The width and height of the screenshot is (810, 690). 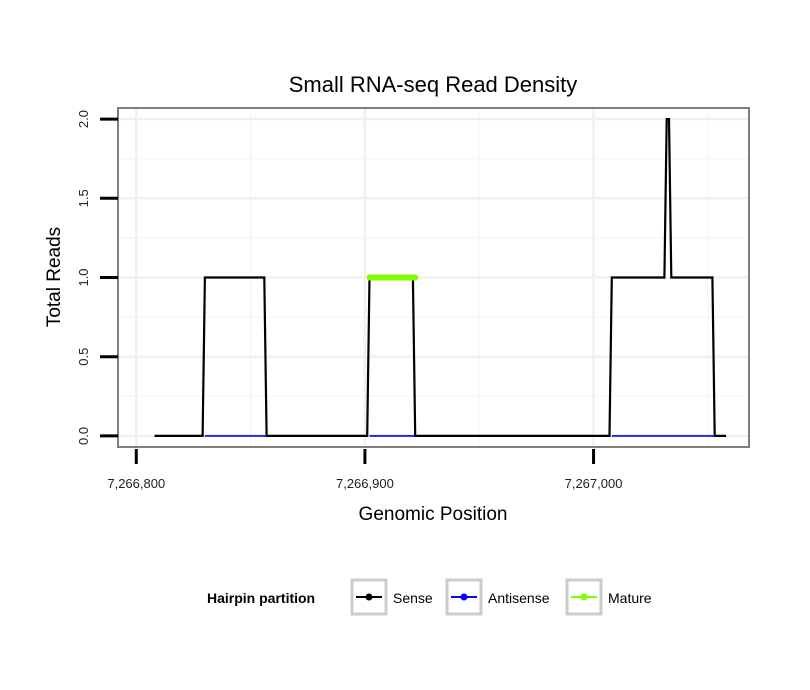 What do you see at coordinates (413, 598) in the screenshot?
I see `legend-label-sense: Sense` at bounding box center [413, 598].